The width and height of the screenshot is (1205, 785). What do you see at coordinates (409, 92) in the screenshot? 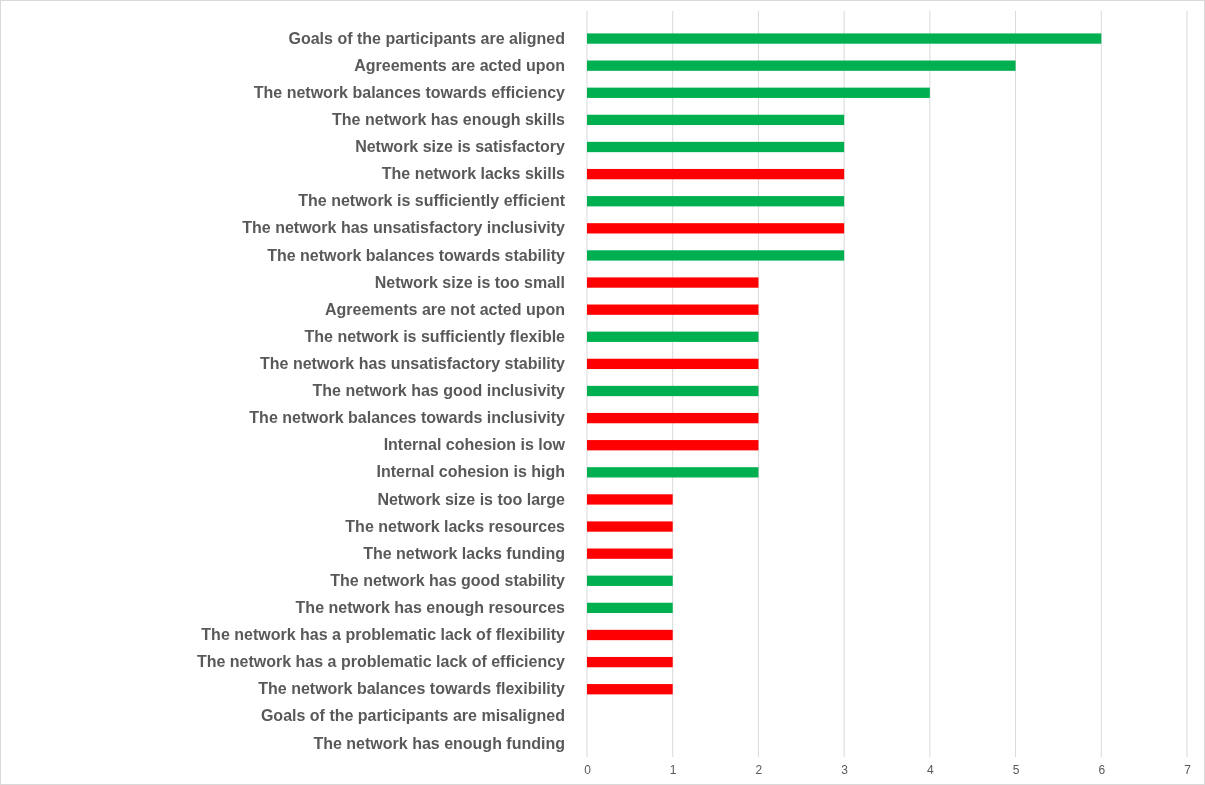
I see `y-tick-label: The network balances towards efficiency` at bounding box center [409, 92].